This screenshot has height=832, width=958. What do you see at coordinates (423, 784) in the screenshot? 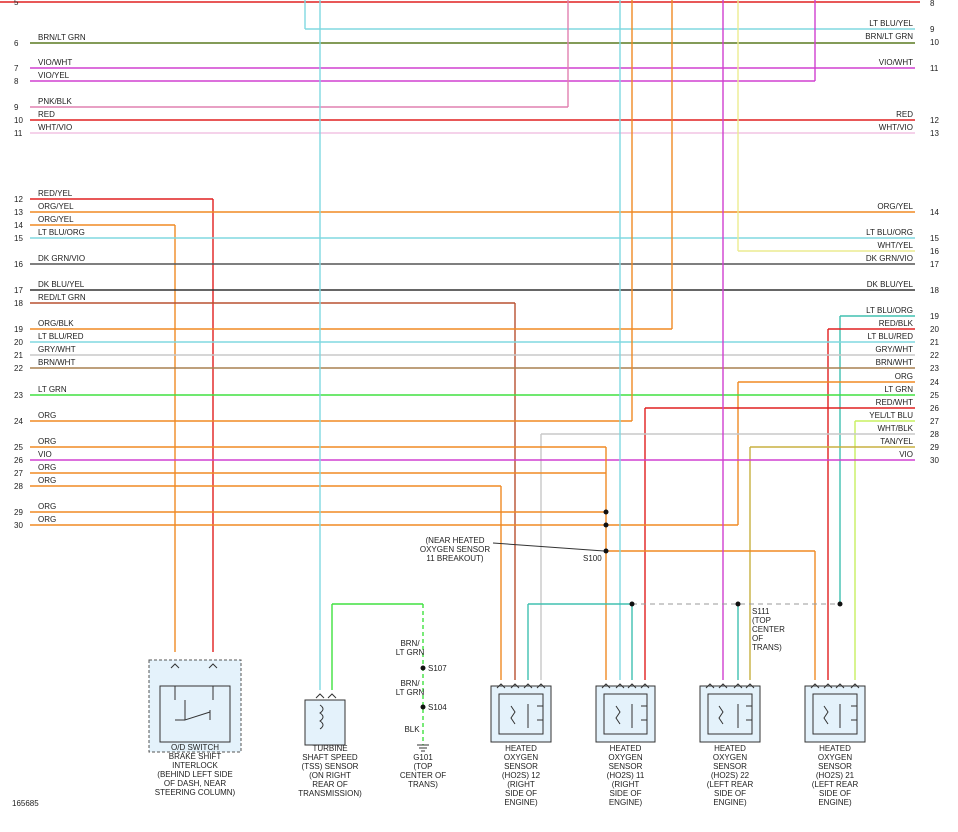
I see `component-label: TRANS)` at bounding box center [423, 784].